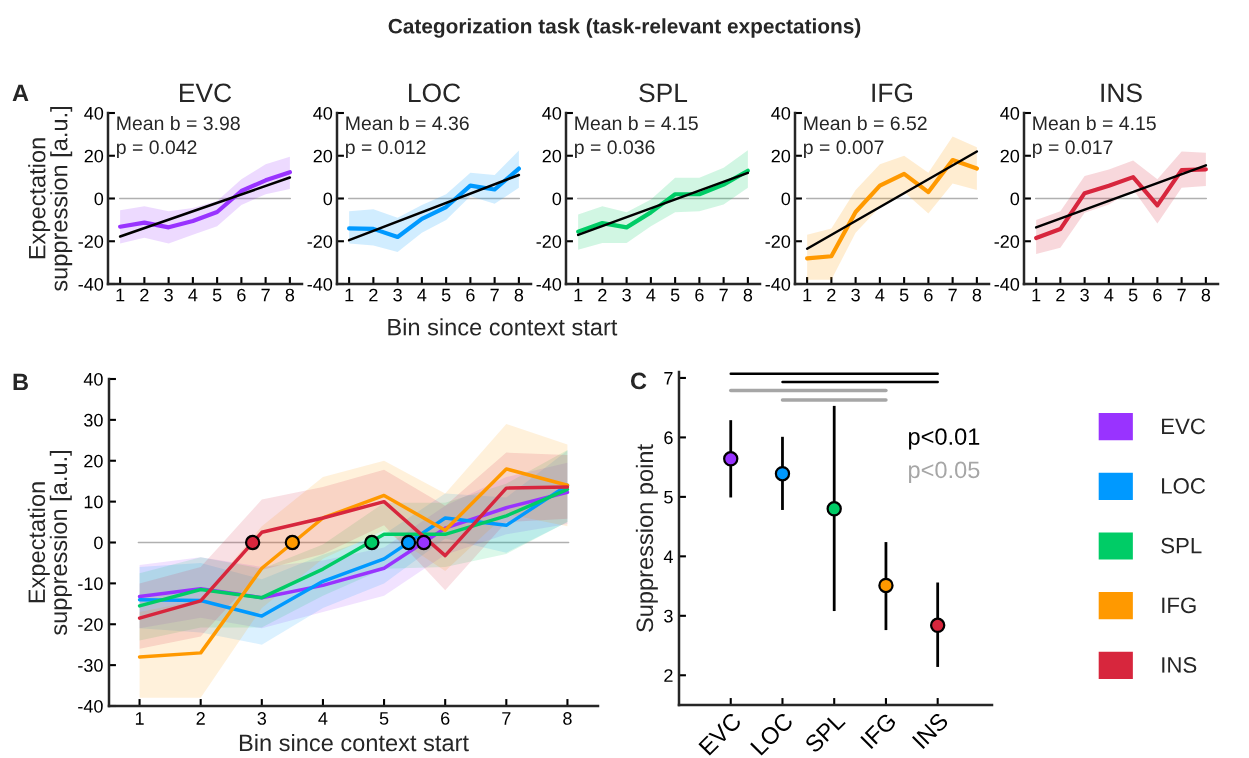 Image resolution: width=1249 pixels, height=758 pixels. What do you see at coordinates (668, 675) in the screenshot?
I see `y-tick-label: 2` at bounding box center [668, 675].